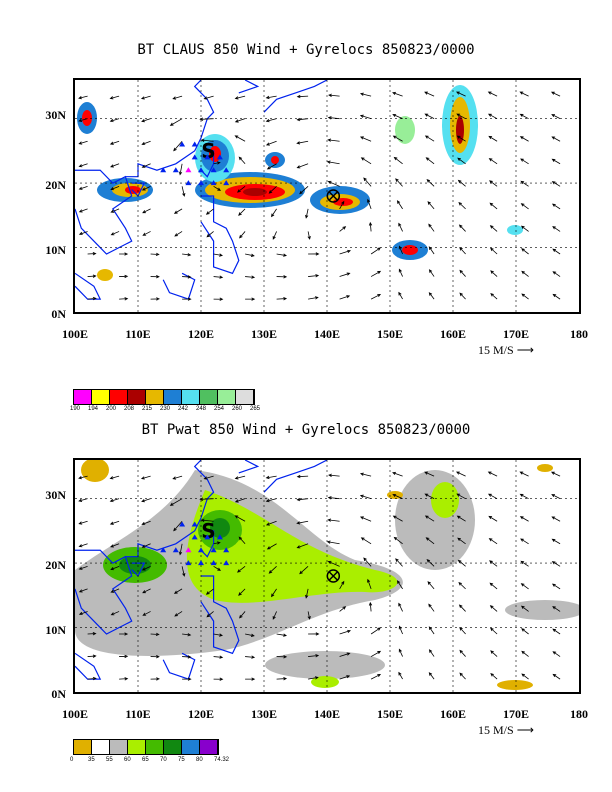 This screenshot has height=792, width=612. I want to click on x-tick-label: 180, so click(579, 334).